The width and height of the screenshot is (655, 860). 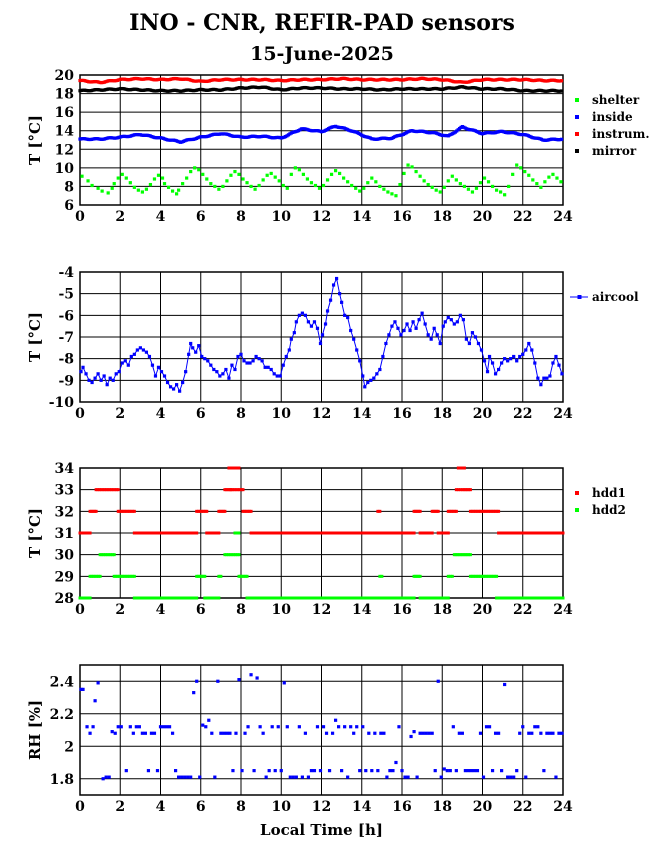 I want to click on x-tick-label: 22, so click(x=522, y=217).